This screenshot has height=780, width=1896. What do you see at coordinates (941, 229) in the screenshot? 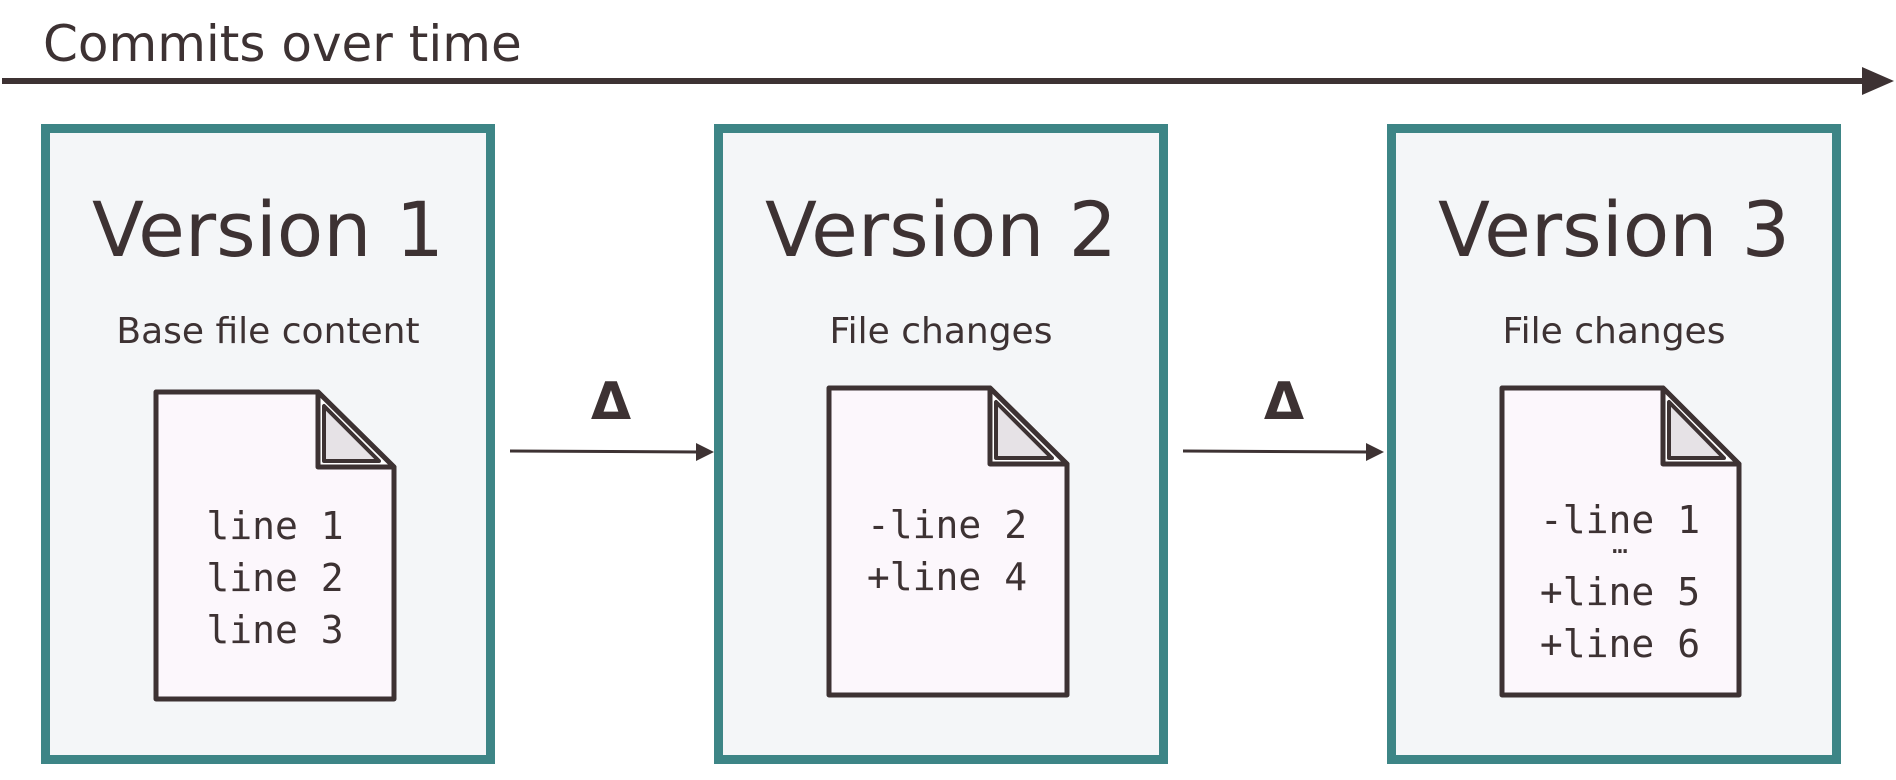
I see `version-title: Version 2` at bounding box center [941, 229].